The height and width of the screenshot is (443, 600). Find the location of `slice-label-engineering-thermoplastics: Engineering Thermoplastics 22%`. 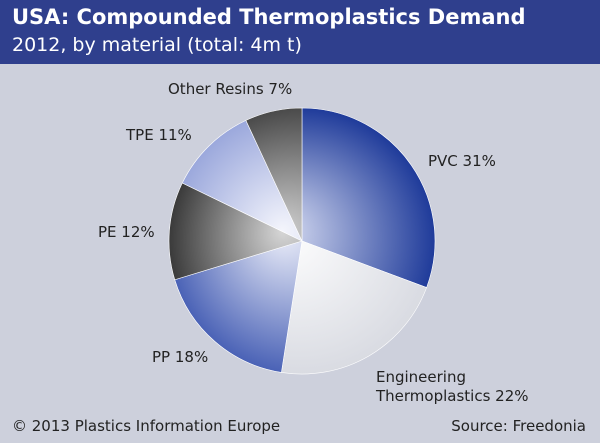

slice-label-engineering-thermoplastics: Engineering Thermoplastics 22% is located at coordinates (452, 386).